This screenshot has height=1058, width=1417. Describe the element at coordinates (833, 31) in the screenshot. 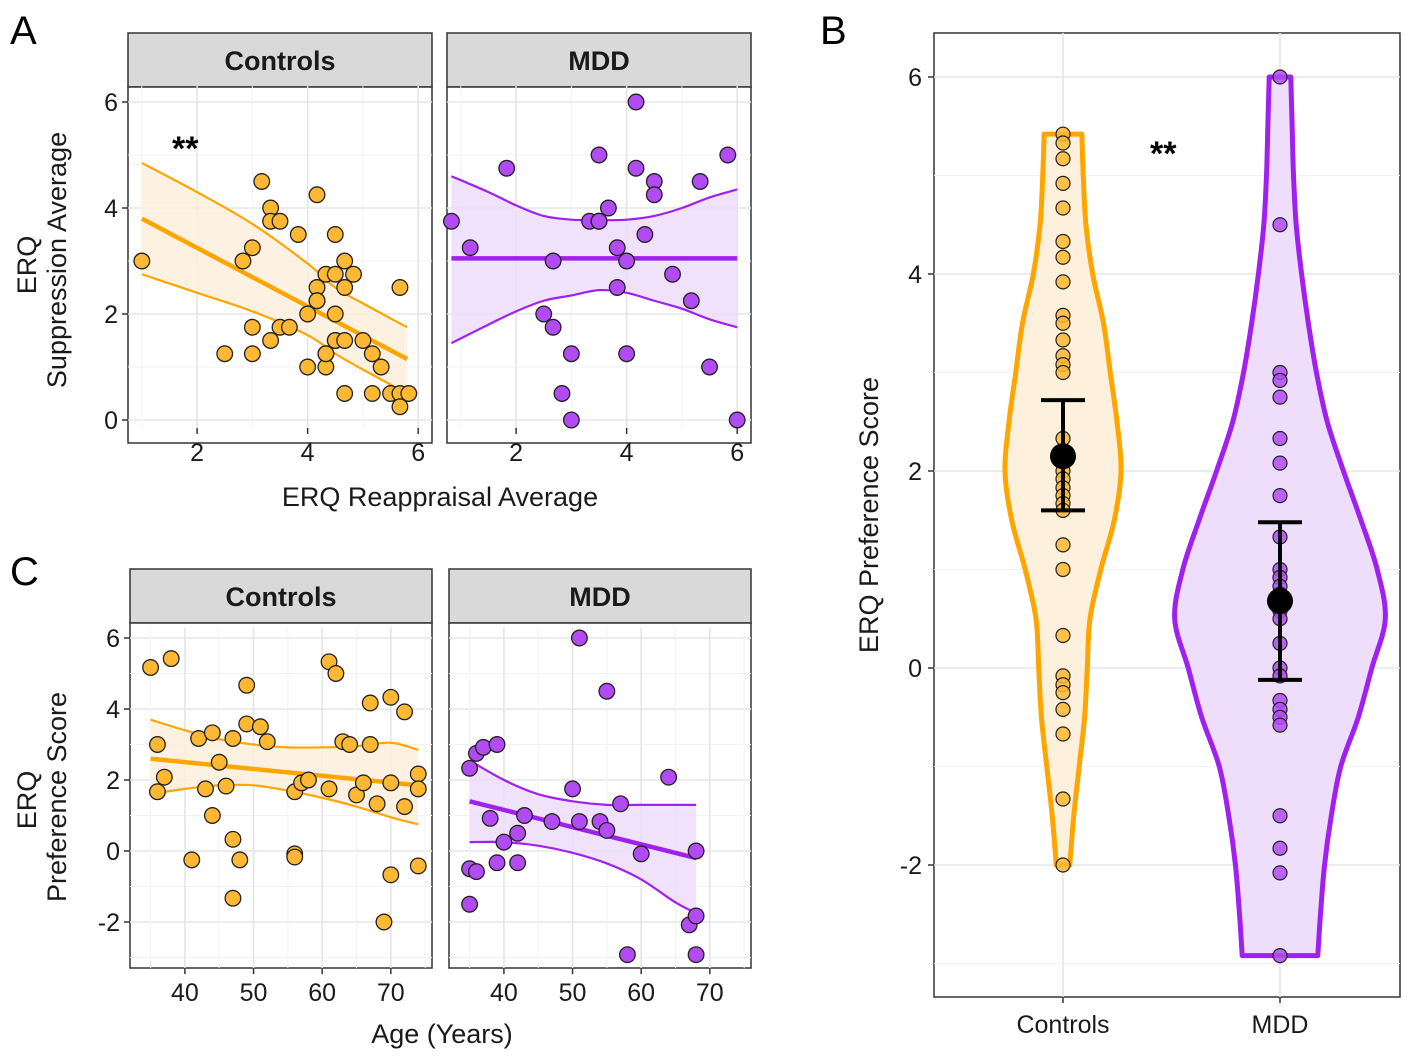

I see `panel-label-b: B` at that location.